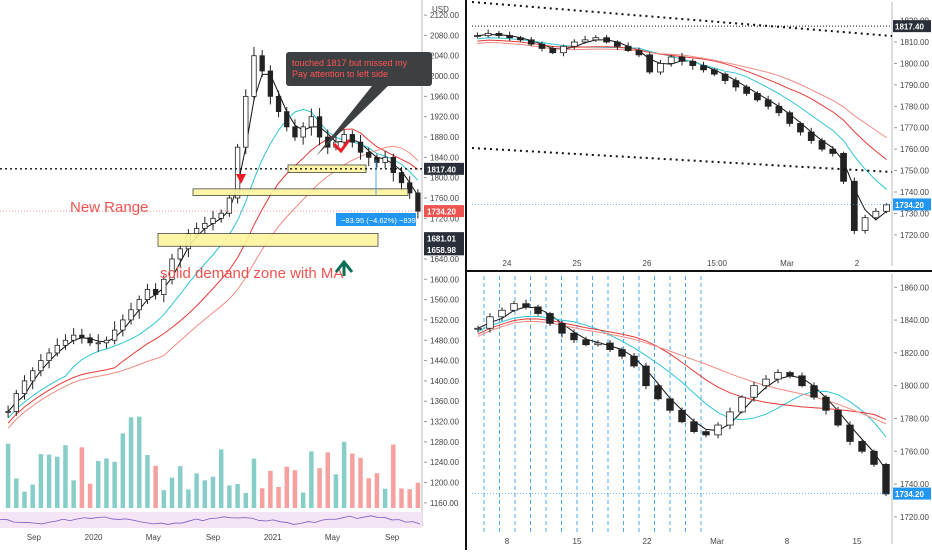  Describe the element at coordinates (341, 146) in the screenshot. I see `red-checkmark-arrow` at that location.